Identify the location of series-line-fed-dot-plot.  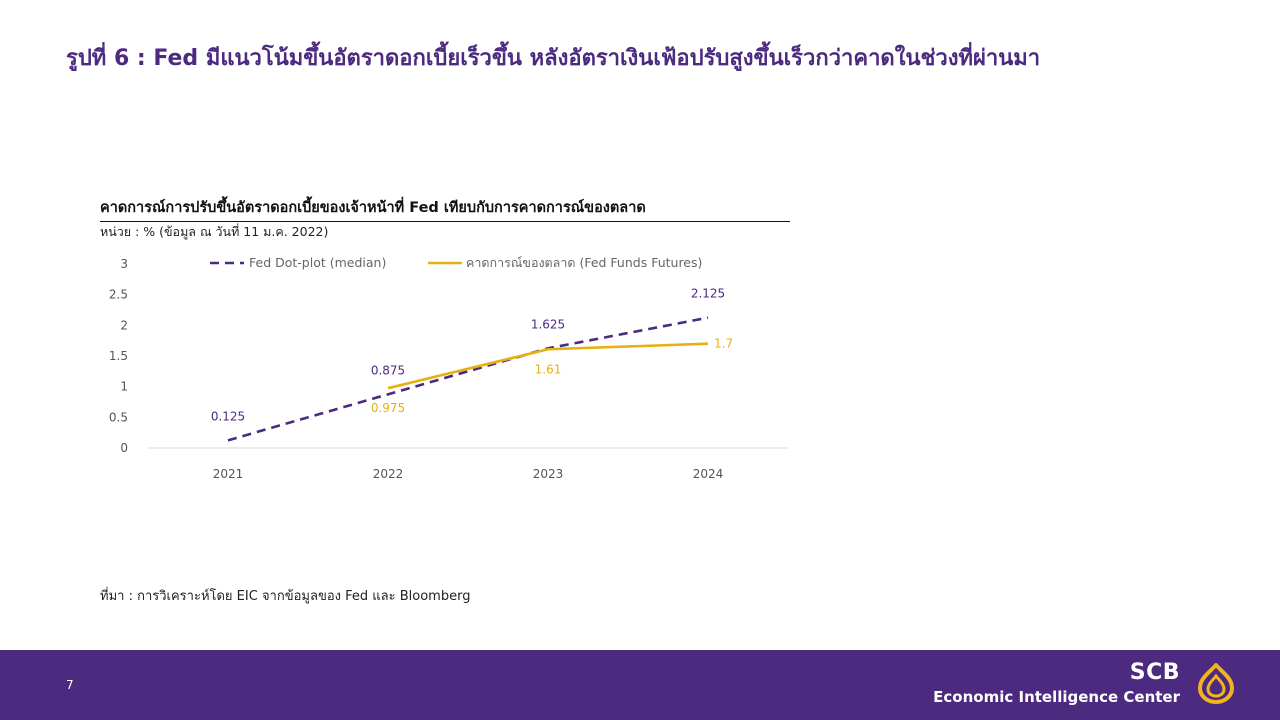
(468, 379).